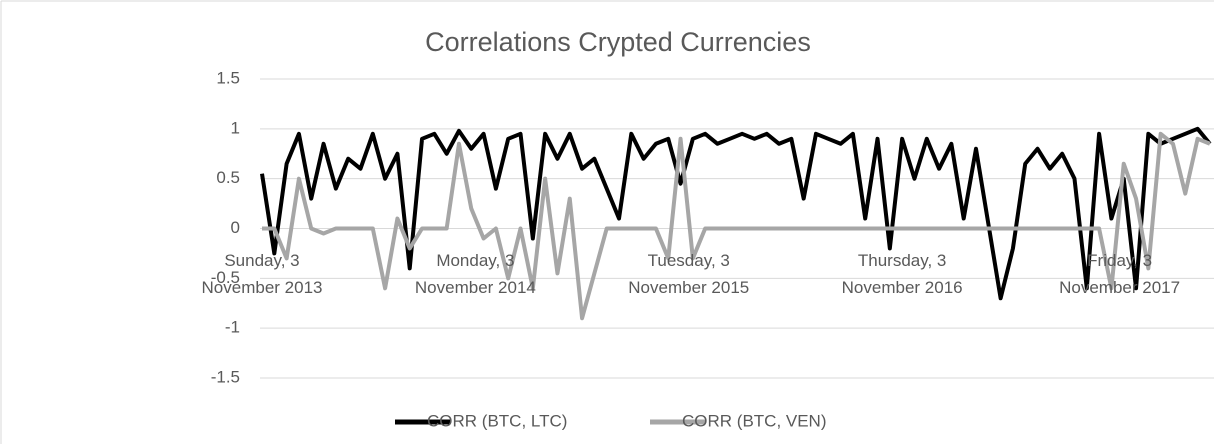 Image resolution: width=1214 pixels, height=444 pixels. What do you see at coordinates (225, 277) in the screenshot?
I see `y-tick-label: -0.5` at bounding box center [225, 277].